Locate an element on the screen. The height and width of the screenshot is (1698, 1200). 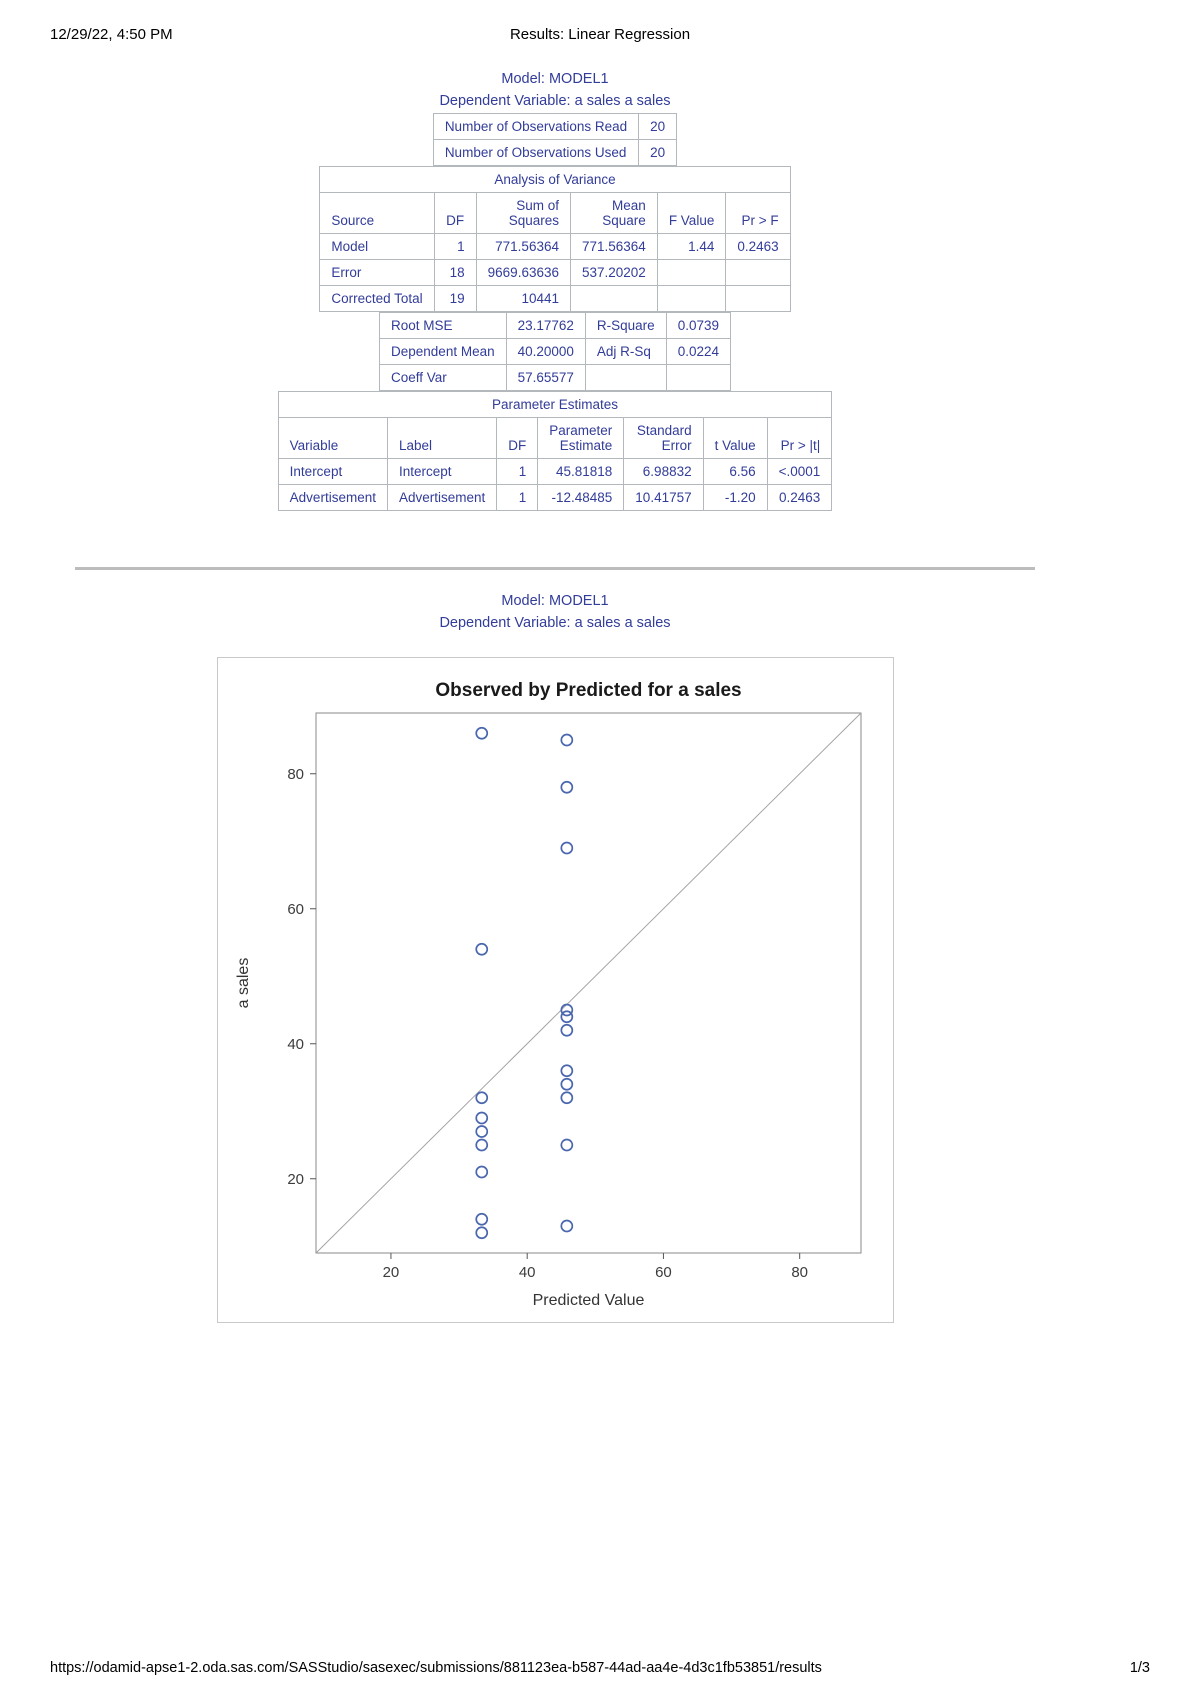
obs-used-label: Number of Observations Used is located at coordinates (536, 152).